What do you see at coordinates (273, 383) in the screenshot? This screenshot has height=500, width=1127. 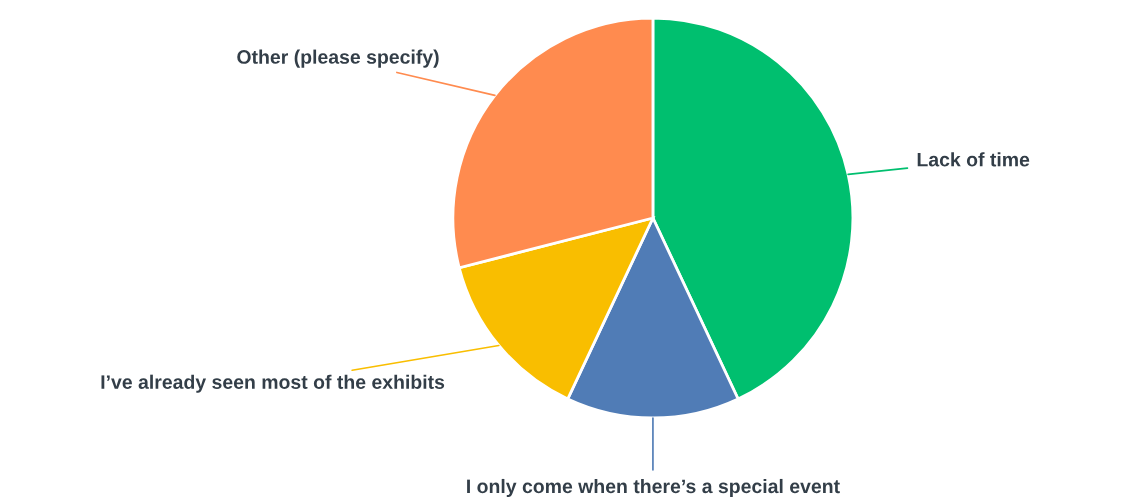 I see `slice-label: I’ve already seen most of the exhibits` at bounding box center [273, 383].